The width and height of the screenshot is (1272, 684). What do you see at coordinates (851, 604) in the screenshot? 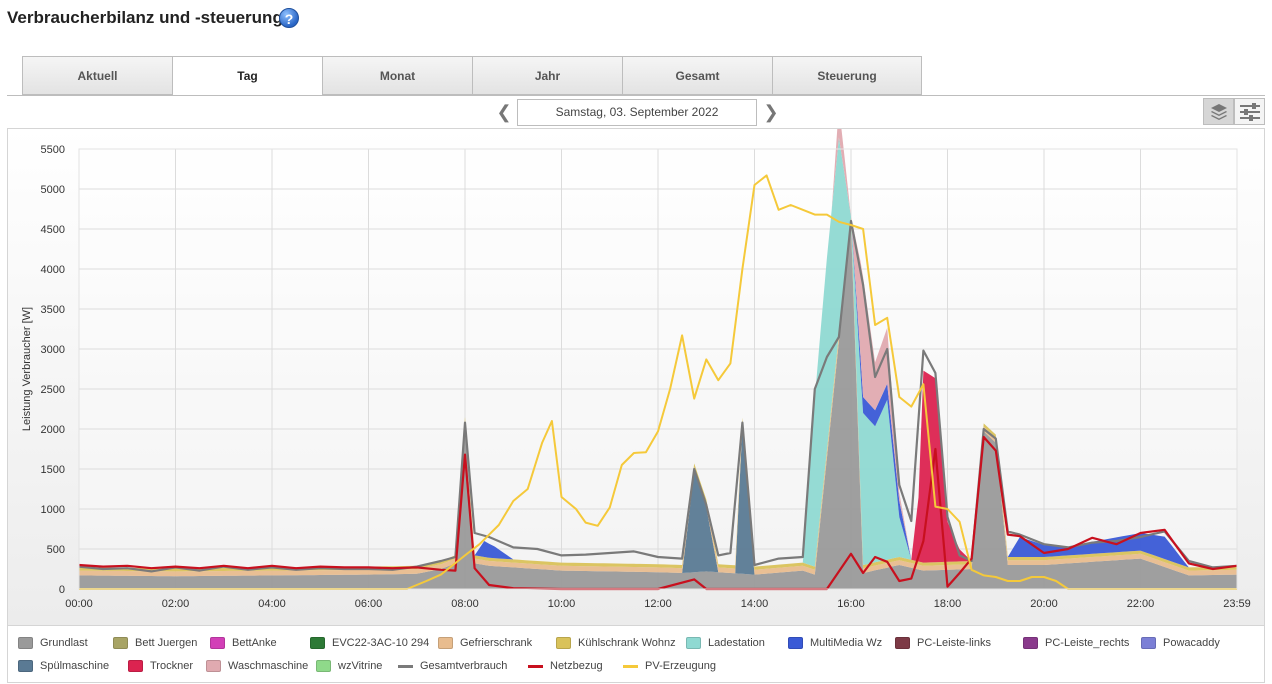
I see `x-tick-label: 16:00` at bounding box center [851, 604].